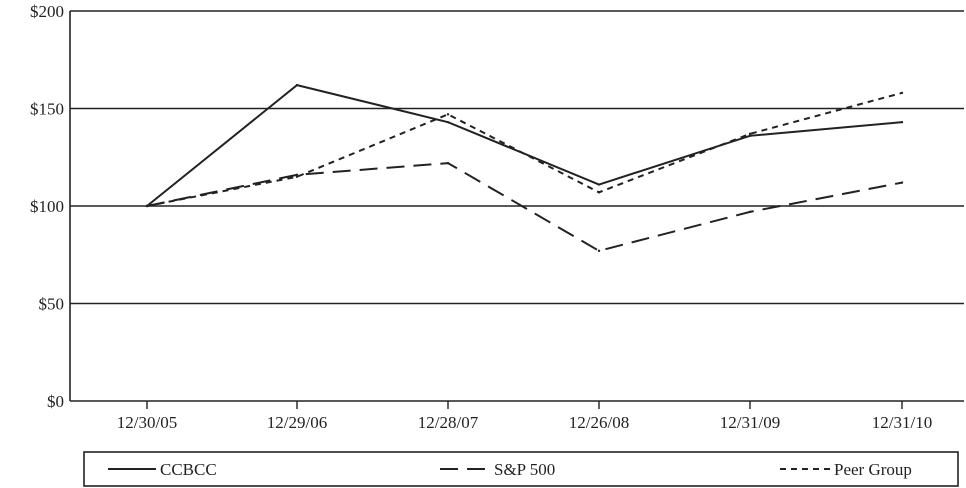  I want to click on legend-box, so click(521, 469).